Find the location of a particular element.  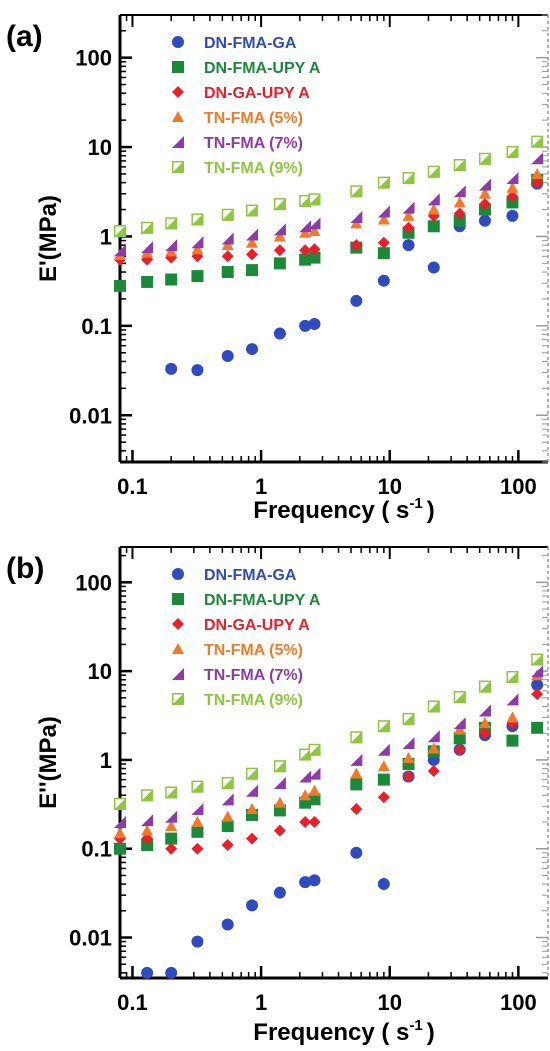

x-axis-title-superscript: -1 is located at coordinates (415, 1025).